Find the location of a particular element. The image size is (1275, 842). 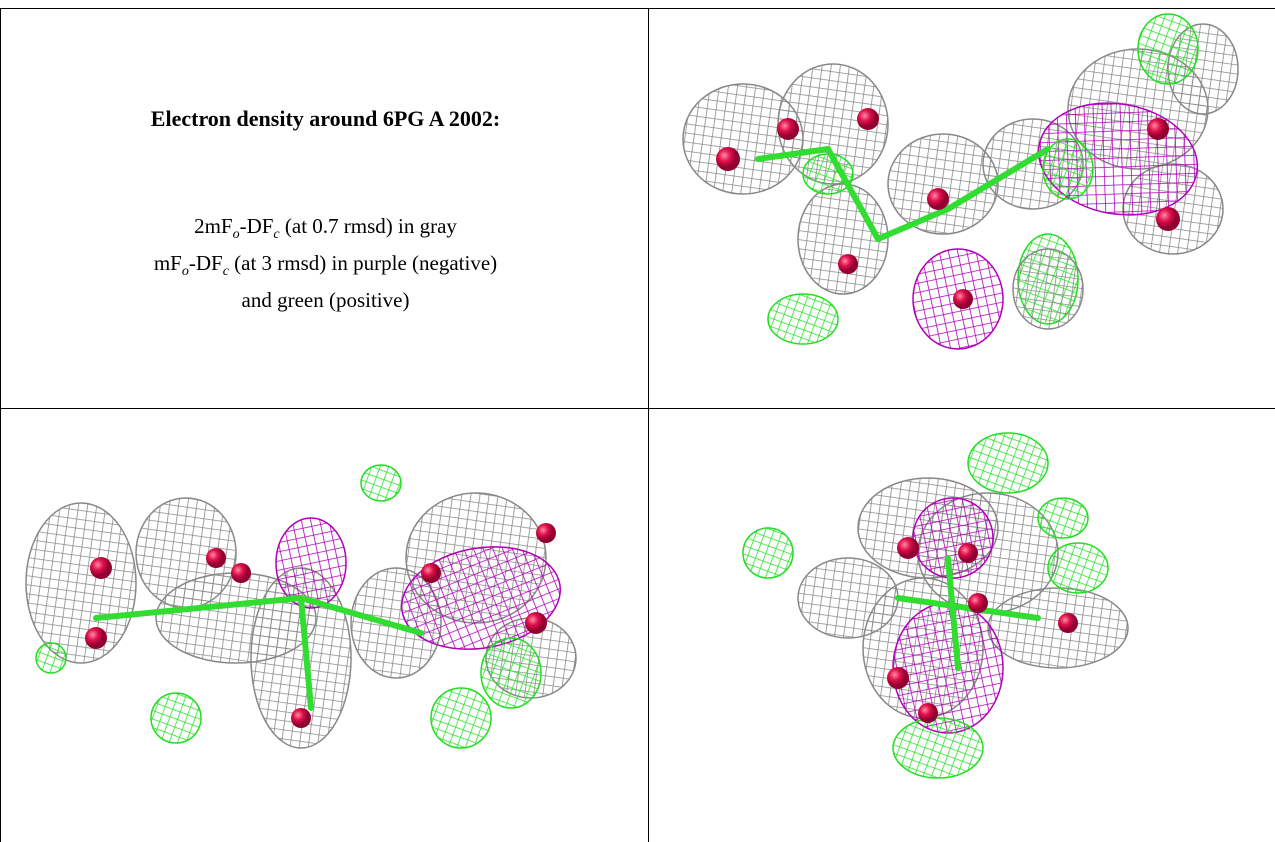

text-run: and green (positive) is located at coordinates (325, 300).